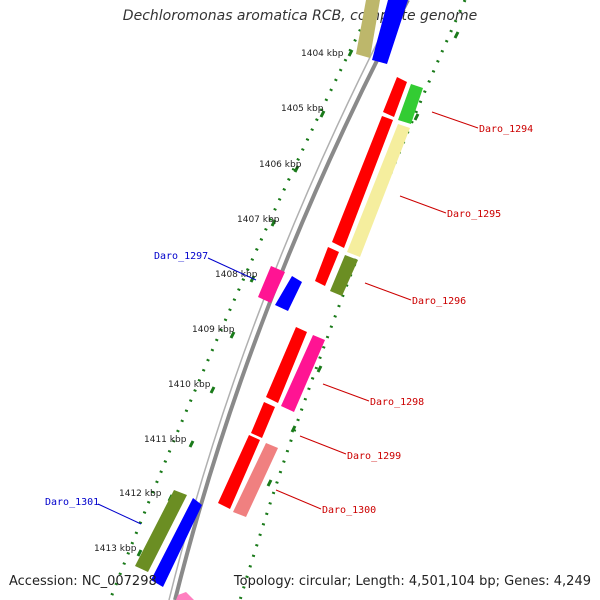 The width and height of the screenshot is (600, 600). What do you see at coordinates (115, 549) in the screenshot?
I see `tick-label: 1413 kbp` at bounding box center [115, 549].